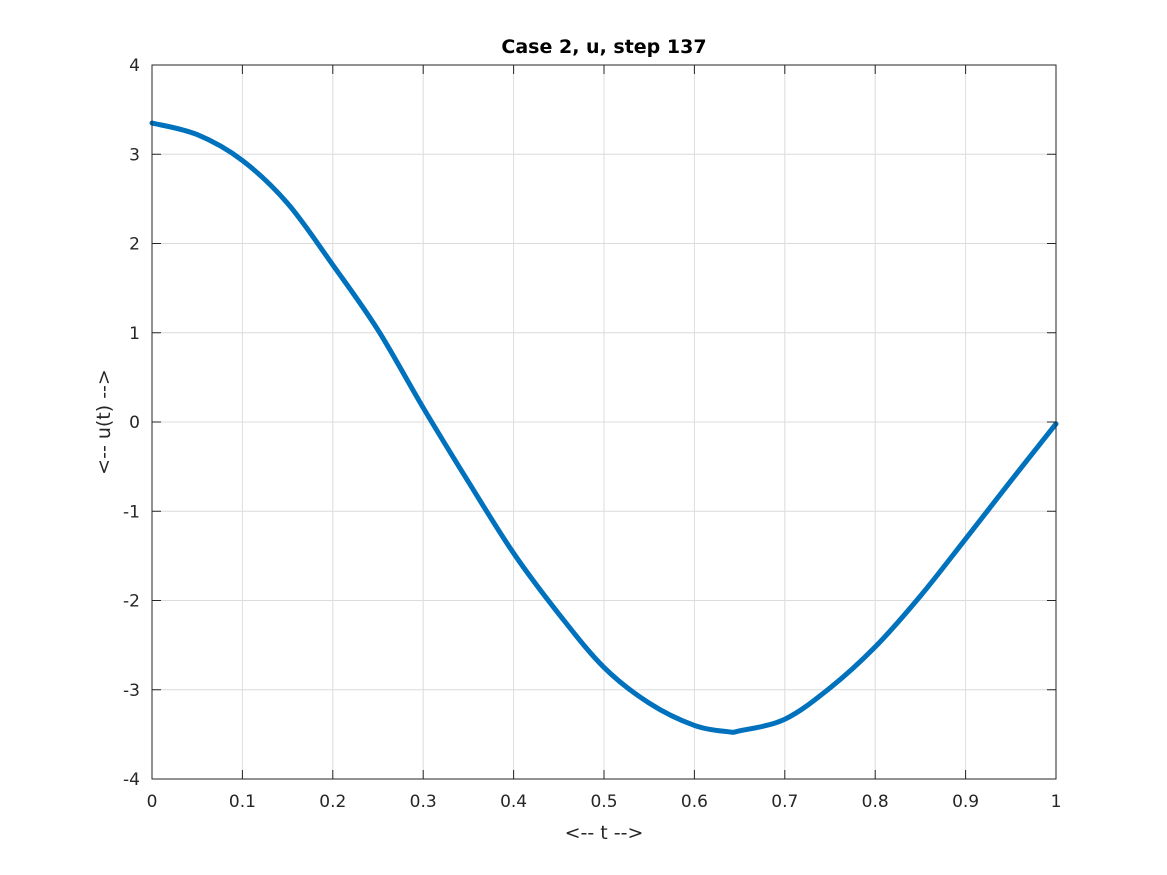 The height and width of the screenshot is (875, 1167). What do you see at coordinates (423, 802) in the screenshot?
I see `x-tick-label: 0.3` at bounding box center [423, 802].